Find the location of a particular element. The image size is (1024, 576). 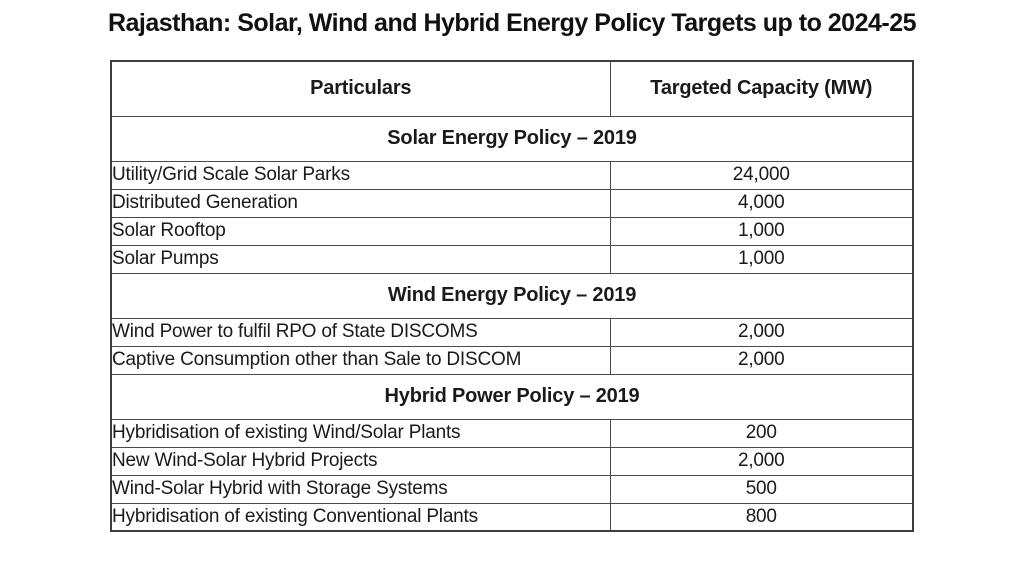

table-row: Solar Rooftop 1,000 is located at coordinates (512, 231).